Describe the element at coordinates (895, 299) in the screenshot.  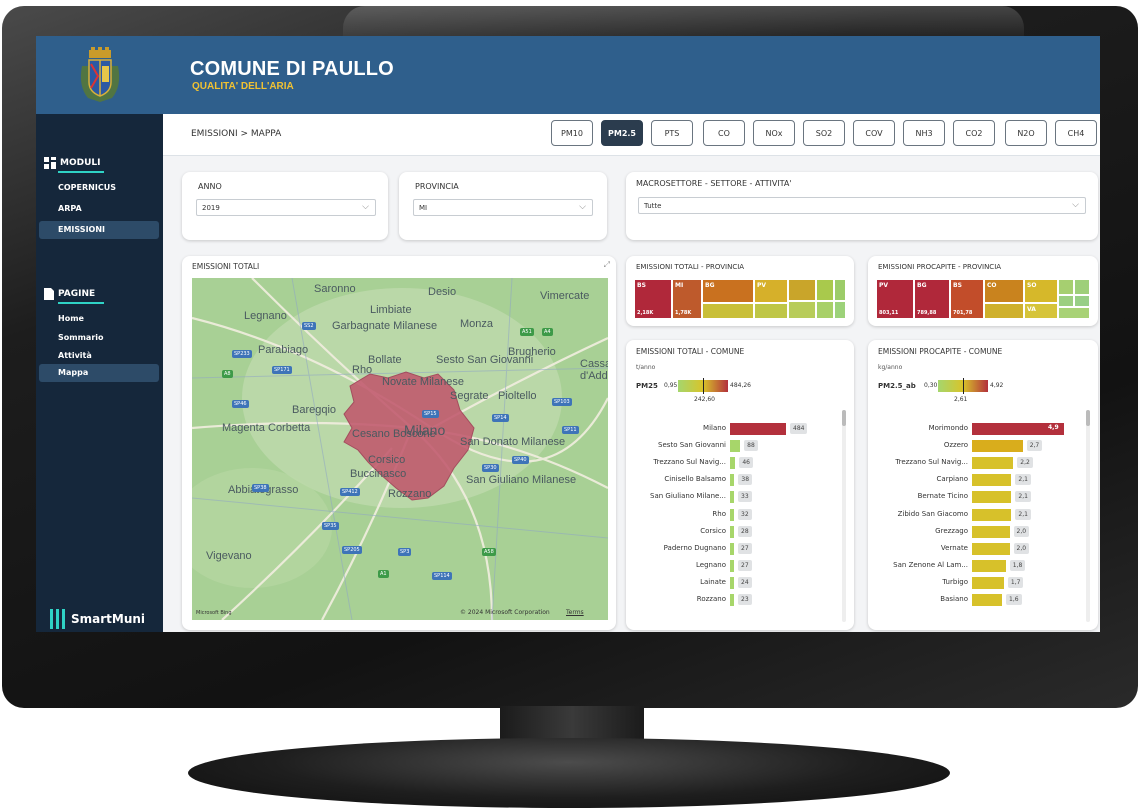
I see `treemap-cell-pv: PV 803,11` at that location.